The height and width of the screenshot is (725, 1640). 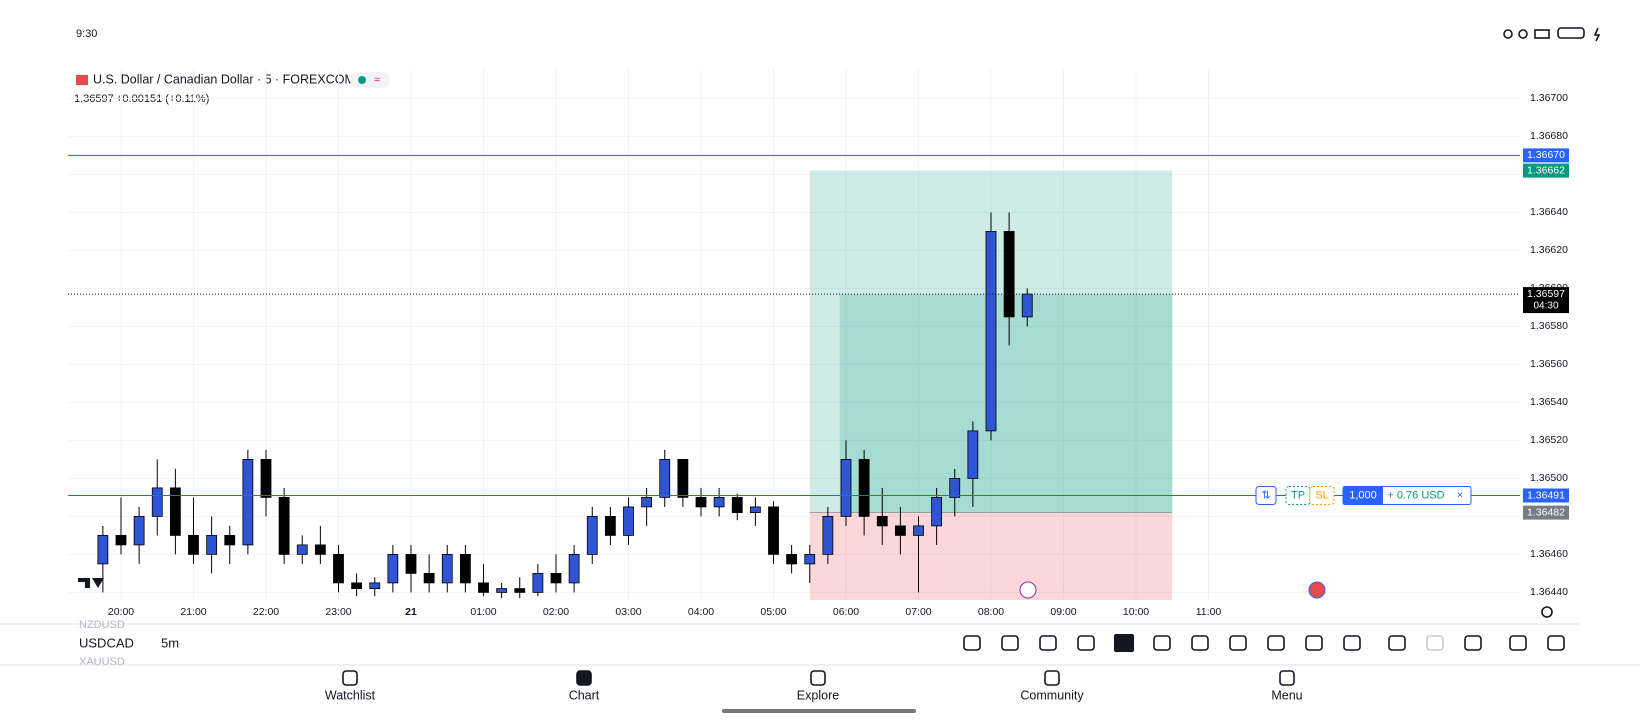 I want to click on current-price-label: 1.36597, so click(x=1546, y=294).